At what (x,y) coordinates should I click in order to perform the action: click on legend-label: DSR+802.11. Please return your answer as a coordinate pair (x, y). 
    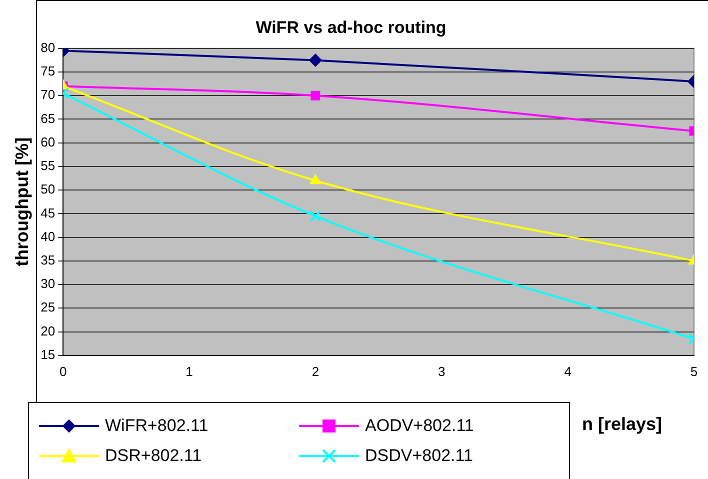
    Looking at the image, I should click on (153, 456).